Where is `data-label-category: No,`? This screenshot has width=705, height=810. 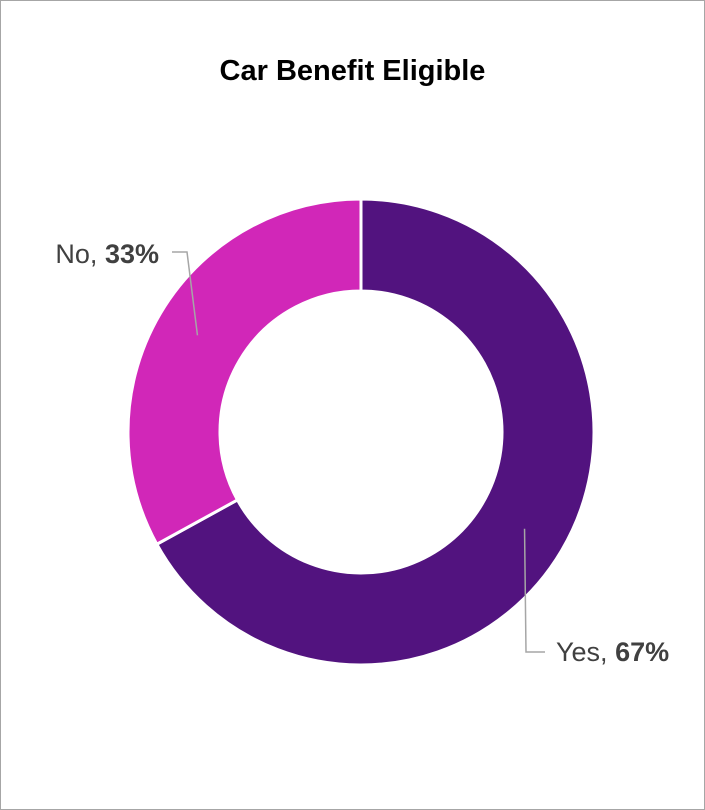 data-label-category: No, is located at coordinates (80, 254).